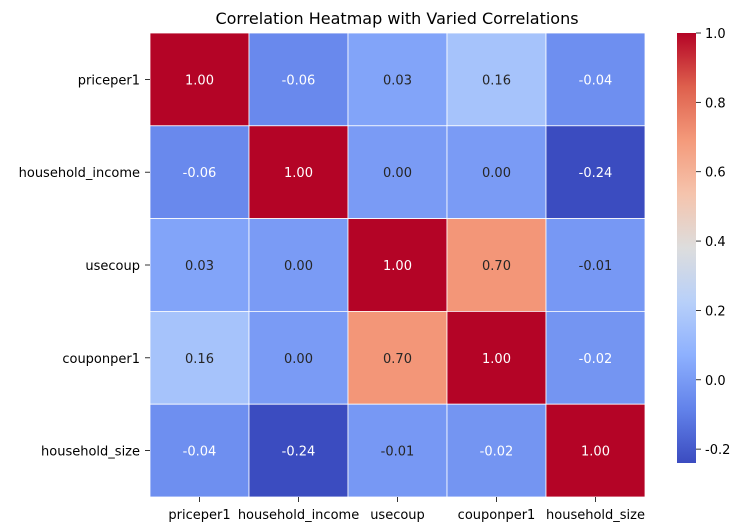 The image size is (752, 528). What do you see at coordinates (715, 381) in the screenshot?
I see `colorbar-tick-label: 0.0` at bounding box center [715, 381].